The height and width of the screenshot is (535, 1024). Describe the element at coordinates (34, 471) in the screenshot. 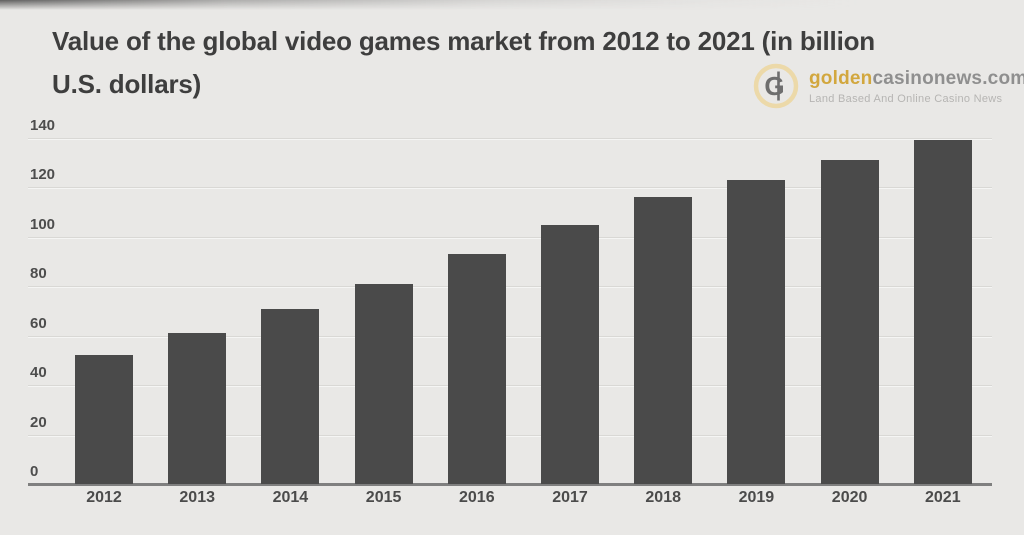

I see `y-axis-label-0: 0` at that location.